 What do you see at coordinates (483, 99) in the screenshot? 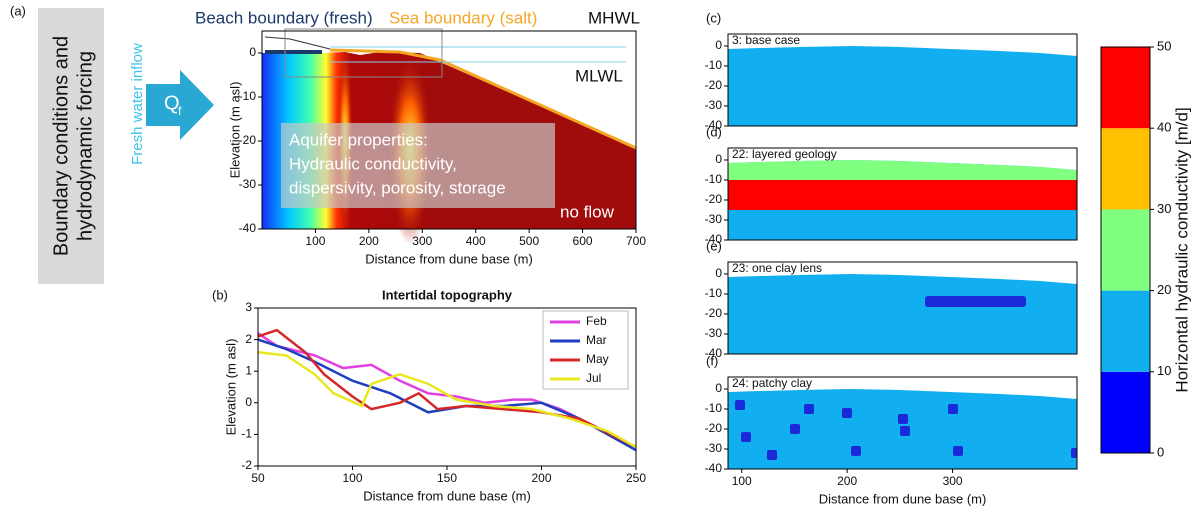
I see `sea-boundary` at bounding box center [483, 99].